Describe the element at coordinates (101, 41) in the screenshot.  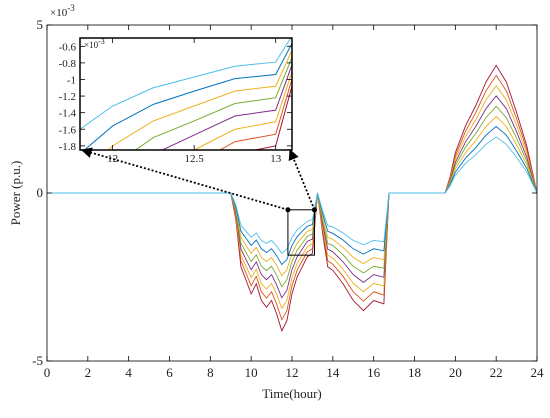
I see `inset-exponent: -3` at that location.